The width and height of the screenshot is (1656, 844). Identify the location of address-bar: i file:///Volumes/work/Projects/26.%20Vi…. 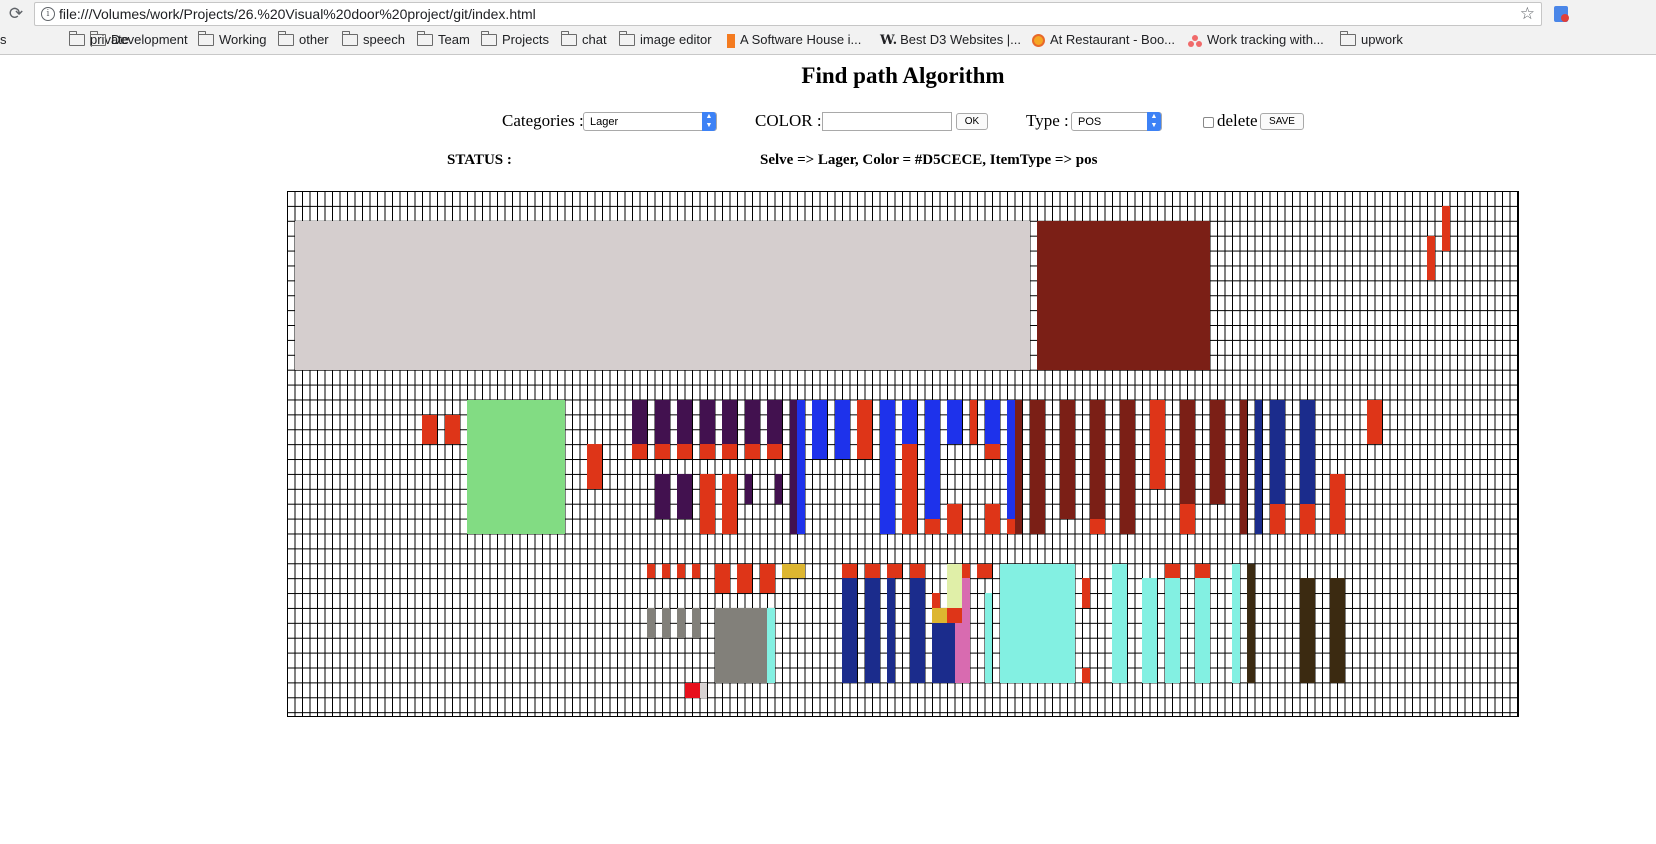
(788, 14).